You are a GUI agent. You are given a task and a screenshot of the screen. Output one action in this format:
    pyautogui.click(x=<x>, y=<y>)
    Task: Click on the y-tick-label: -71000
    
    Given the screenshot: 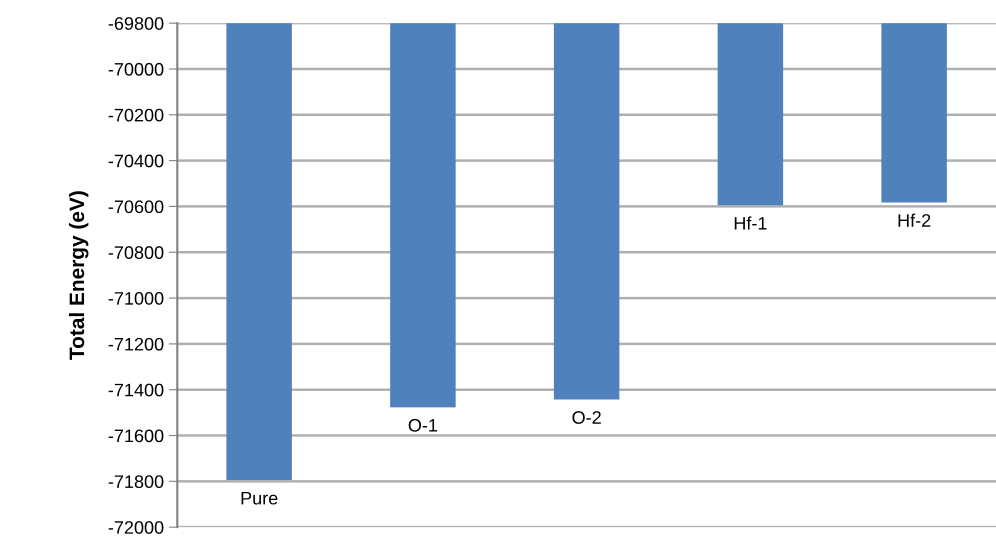 What is the action you would take?
    pyautogui.click(x=136, y=298)
    